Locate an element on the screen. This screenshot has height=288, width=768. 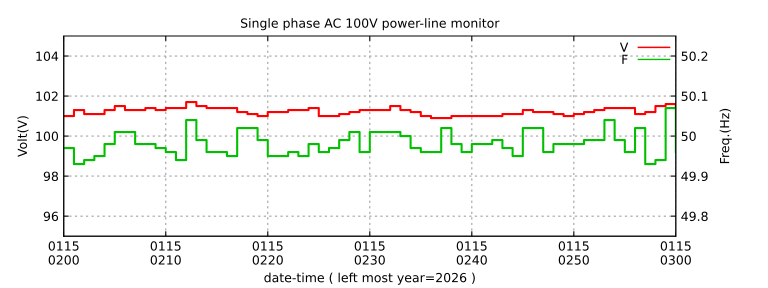
y-tick-label: 102 is located at coordinates (47, 96).